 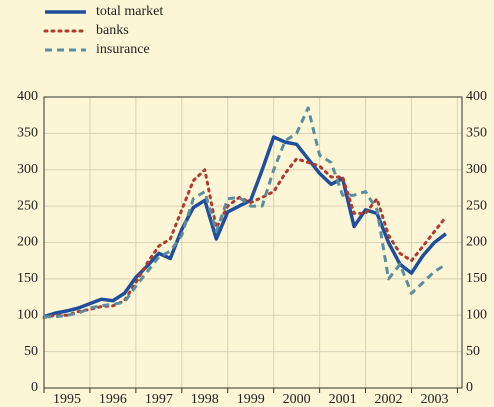 What do you see at coordinates (343, 399) in the screenshot?
I see `x-tick-label: 2001` at bounding box center [343, 399].